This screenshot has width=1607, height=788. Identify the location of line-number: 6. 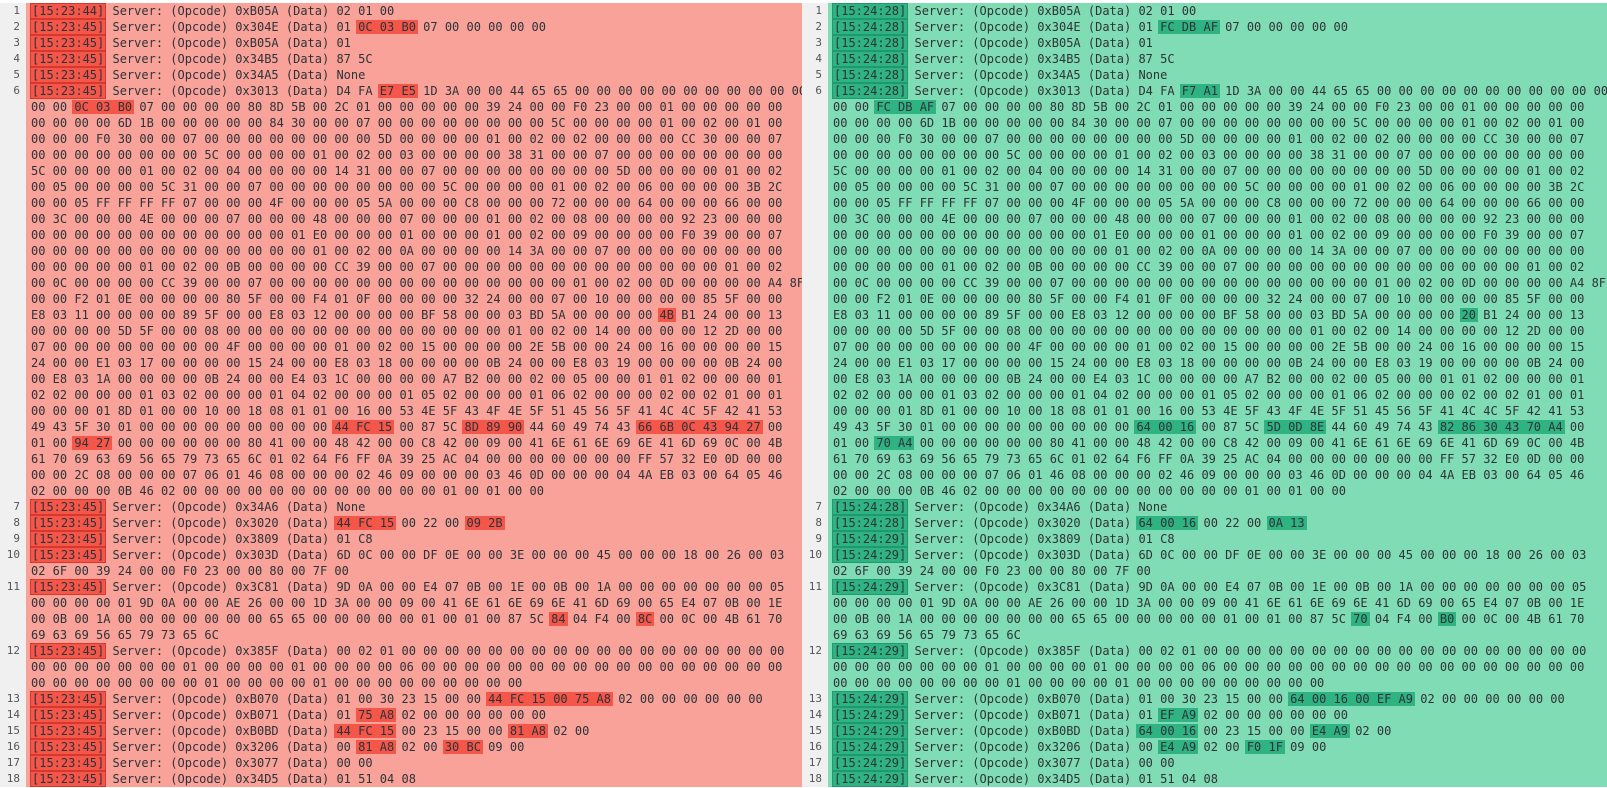
(13, 91).